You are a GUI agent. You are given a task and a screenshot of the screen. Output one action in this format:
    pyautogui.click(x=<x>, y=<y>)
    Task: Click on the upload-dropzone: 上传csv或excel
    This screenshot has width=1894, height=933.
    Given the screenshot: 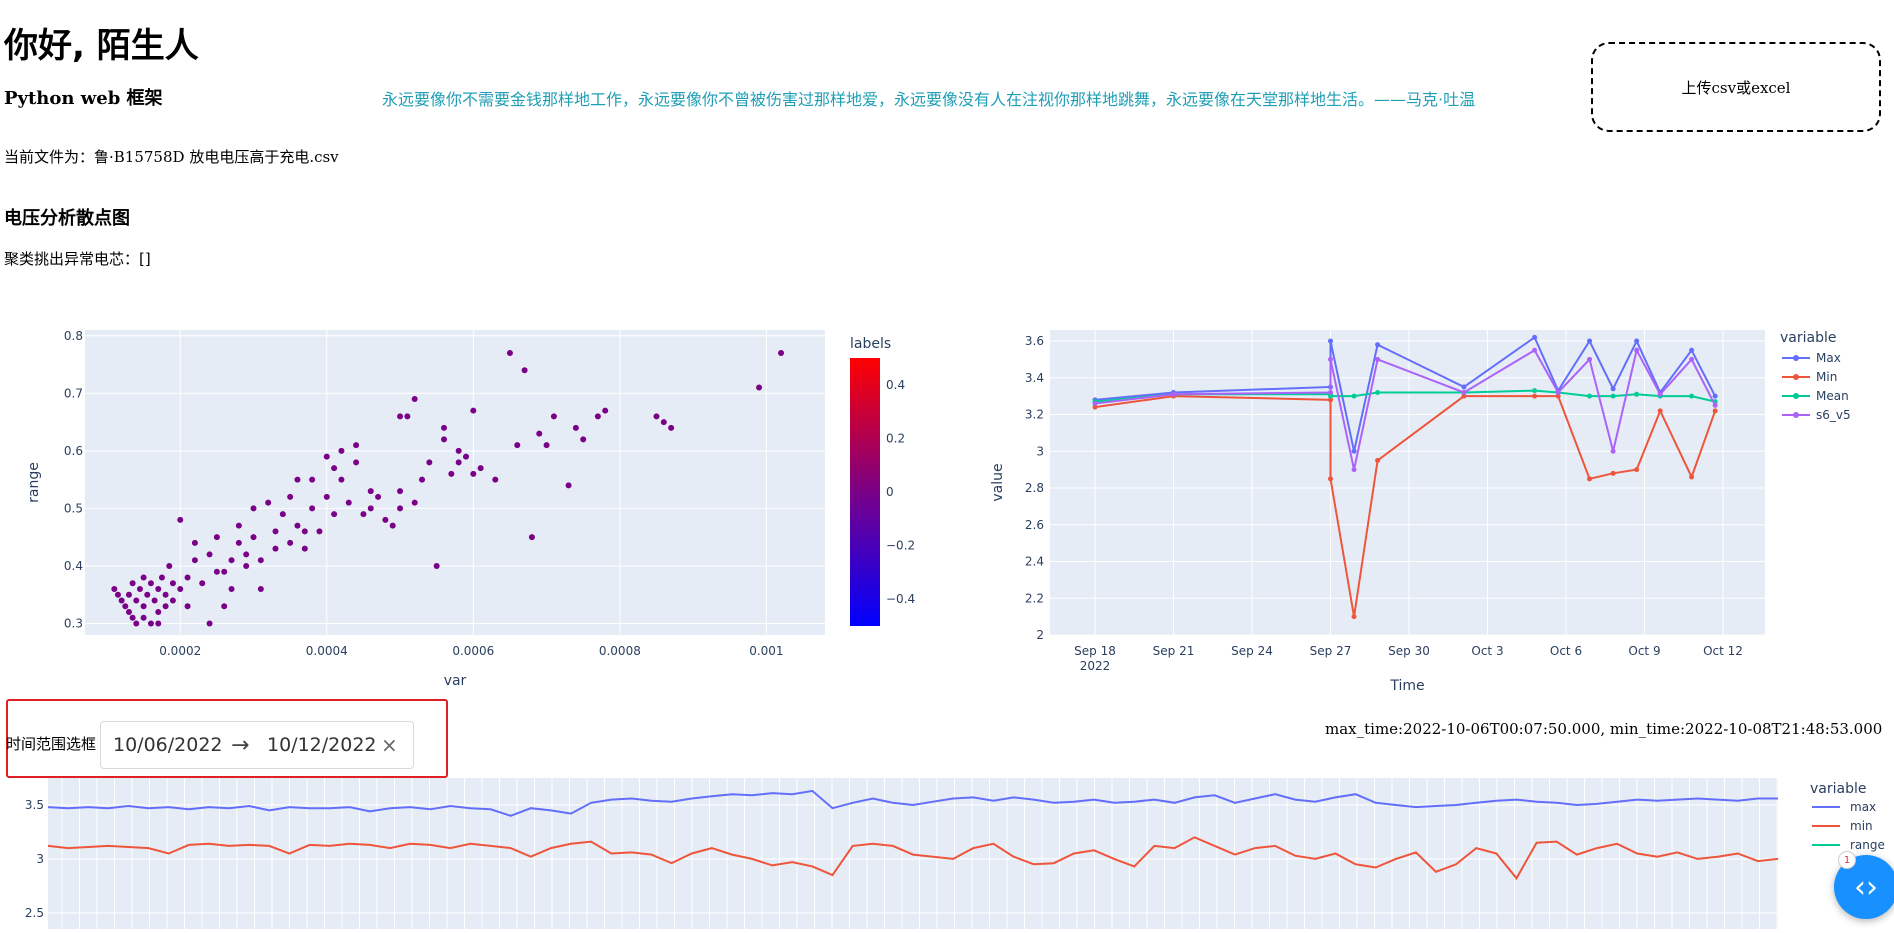 What is the action you would take?
    pyautogui.click(x=1736, y=87)
    